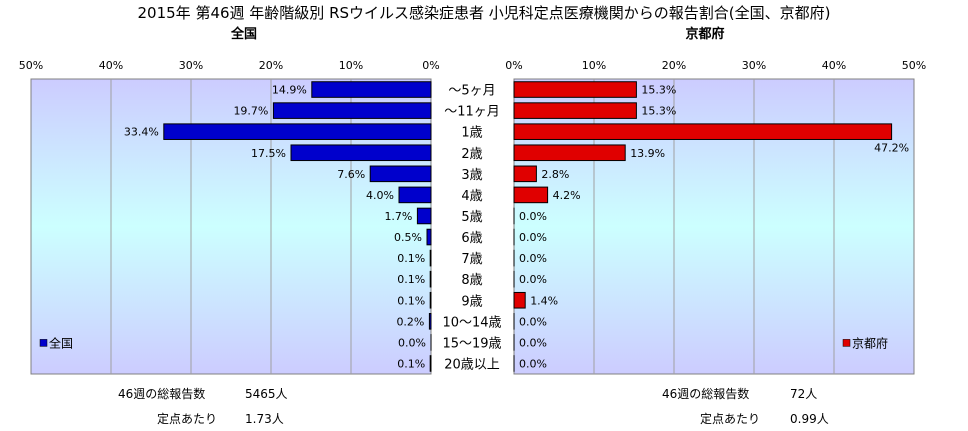 This screenshot has height=431, width=968. Describe the element at coordinates (471, 91) in the screenshot. I see `category-label: ～5ヶ月` at that location.